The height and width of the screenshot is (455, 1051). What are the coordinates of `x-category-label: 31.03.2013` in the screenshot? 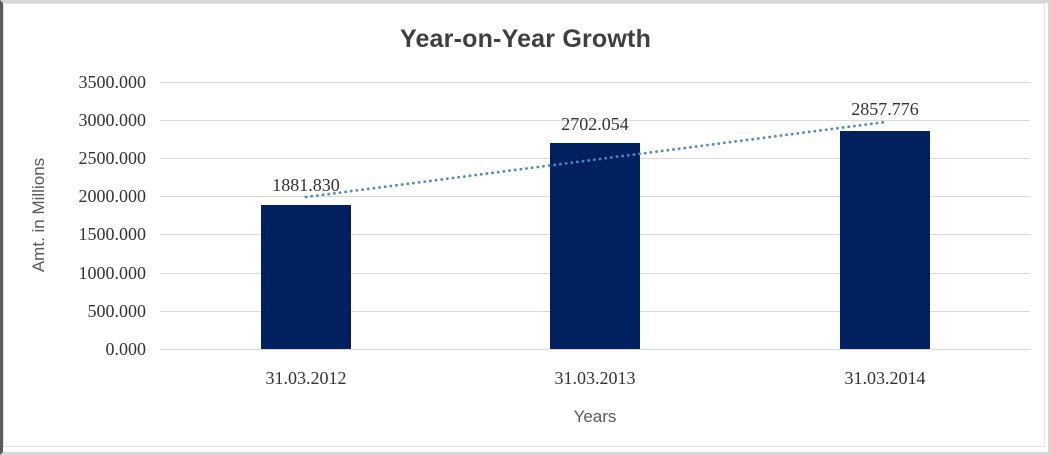 It's located at (595, 378).